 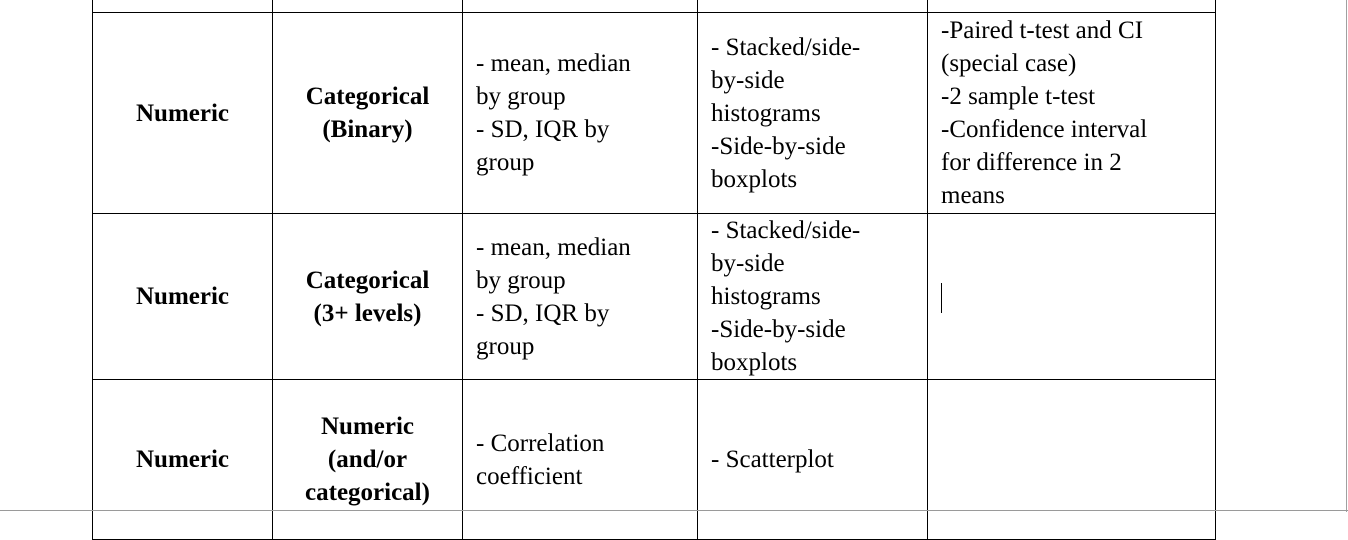 I want to click on explanatory-variable-text: Categorical (3+ levels), so click(x=367, y=296).